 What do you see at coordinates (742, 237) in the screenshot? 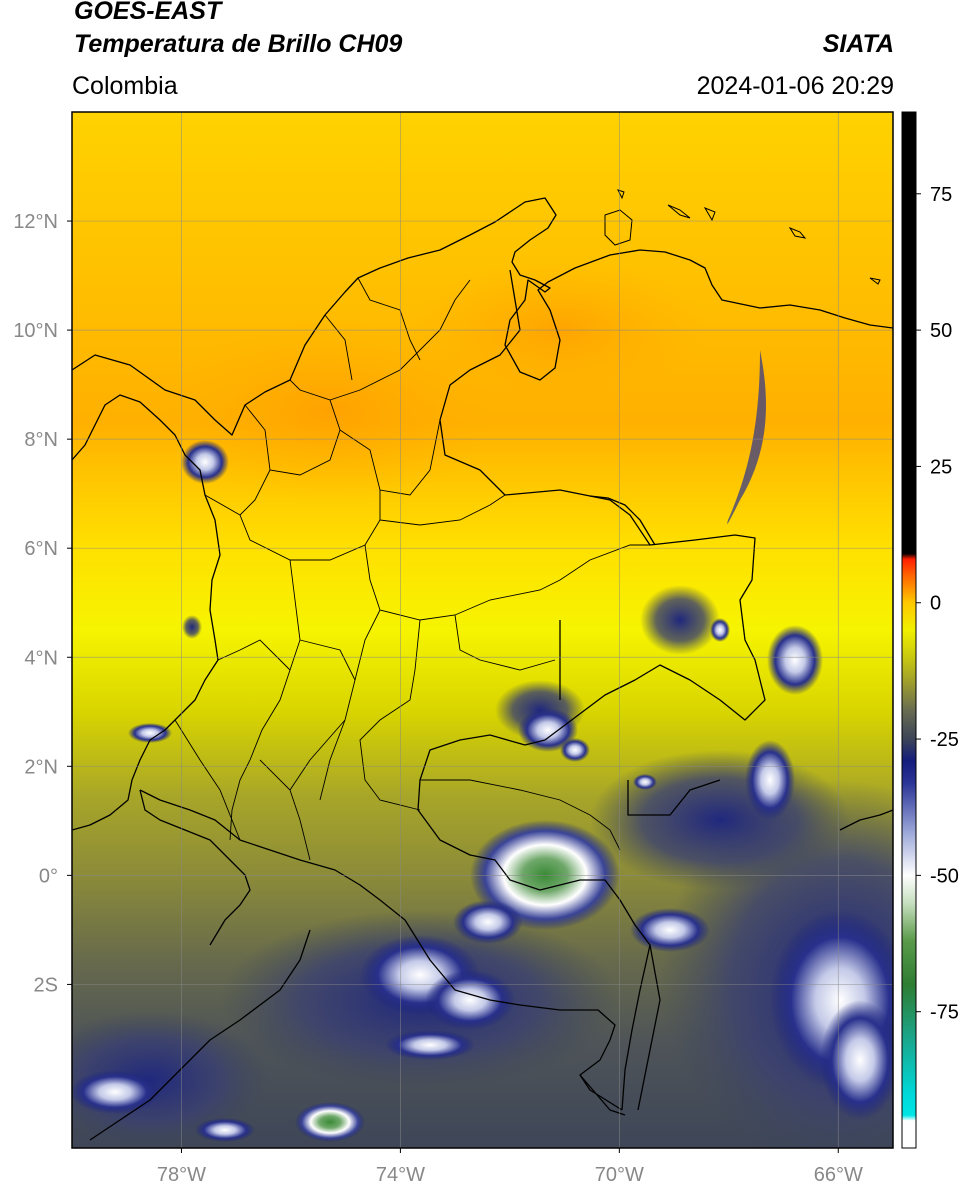
I see `islands` at bounding box center [742, 237].